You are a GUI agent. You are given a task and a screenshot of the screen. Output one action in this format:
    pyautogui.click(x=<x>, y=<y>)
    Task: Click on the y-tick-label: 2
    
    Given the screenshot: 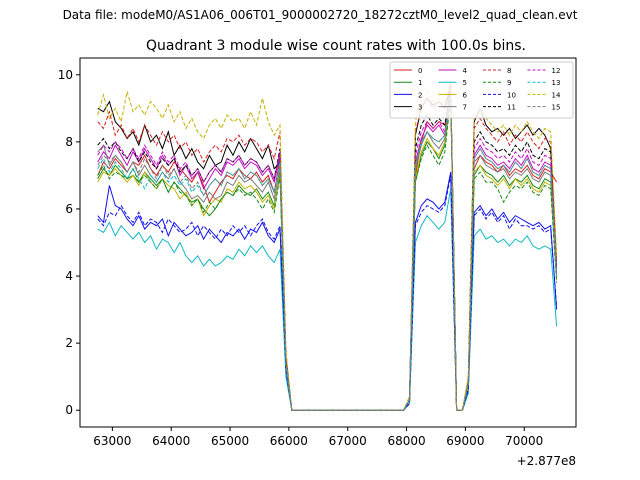 What is the action you would take?
    pyautogui.click(x=69, y=343)
    